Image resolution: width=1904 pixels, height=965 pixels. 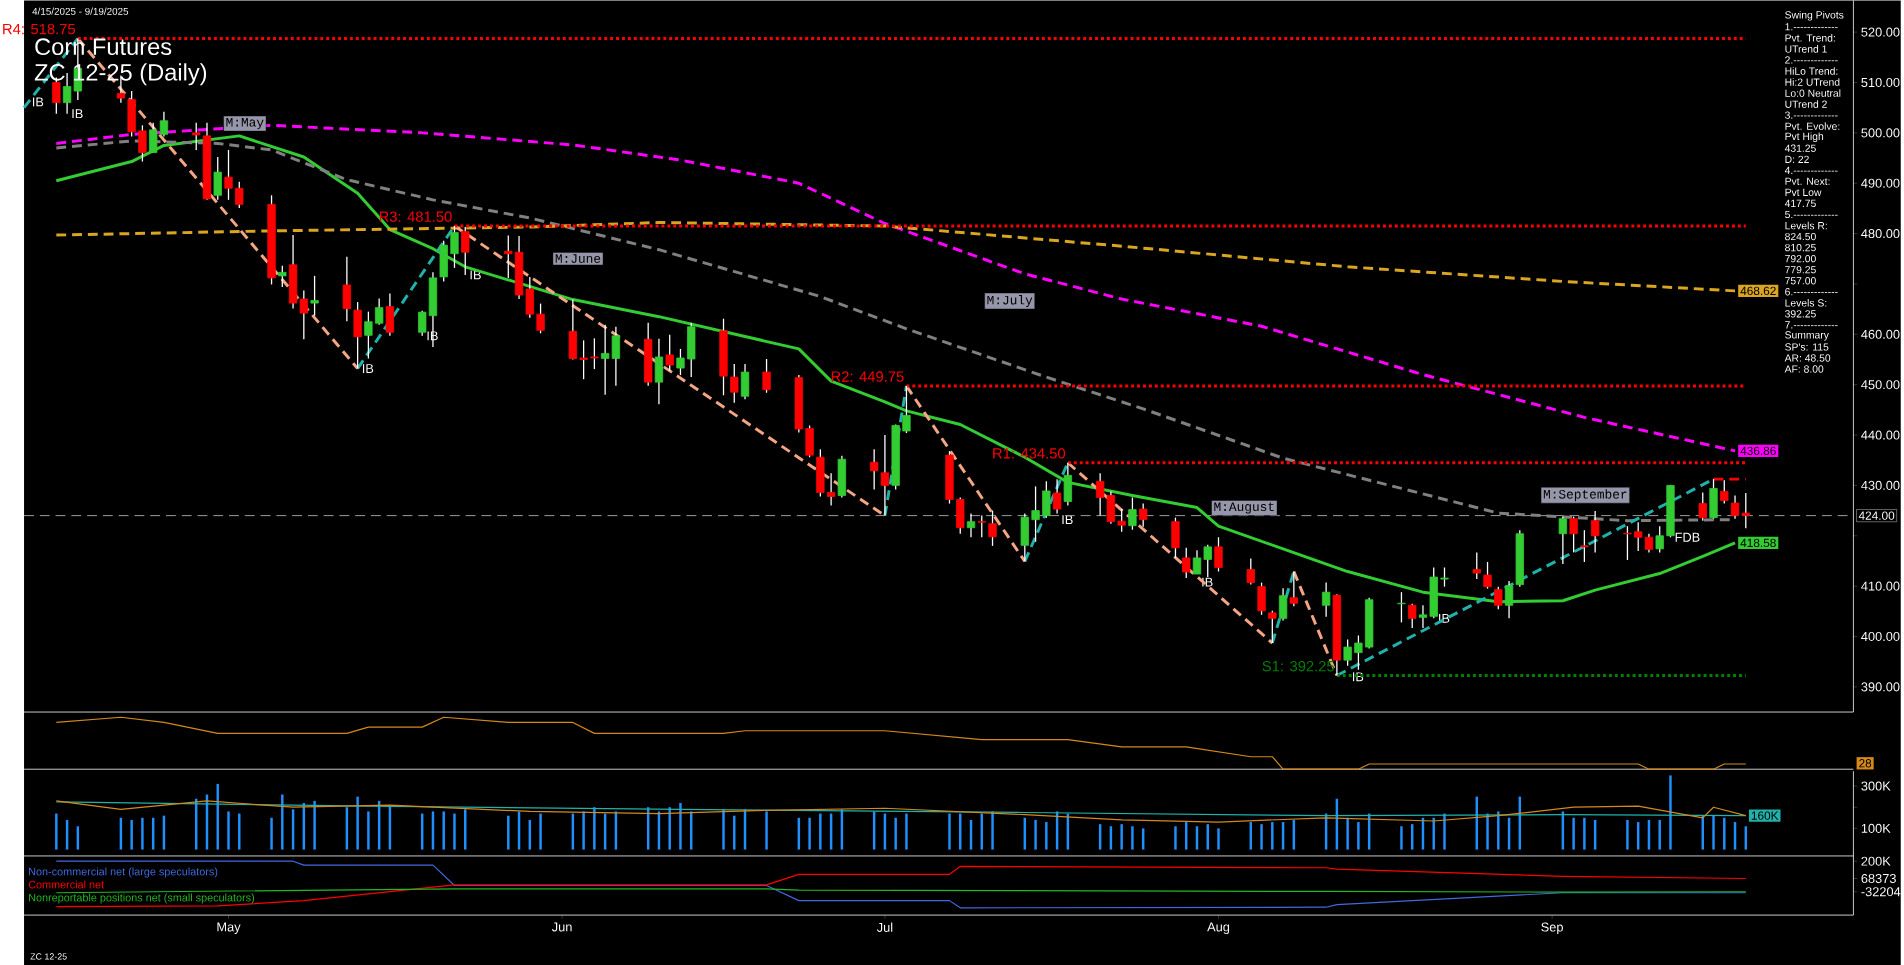 What do you see at coordinates (1811, 325) in the screenshot?
I see `annotation: 7.-------------` at bounding box center [1811, 325].